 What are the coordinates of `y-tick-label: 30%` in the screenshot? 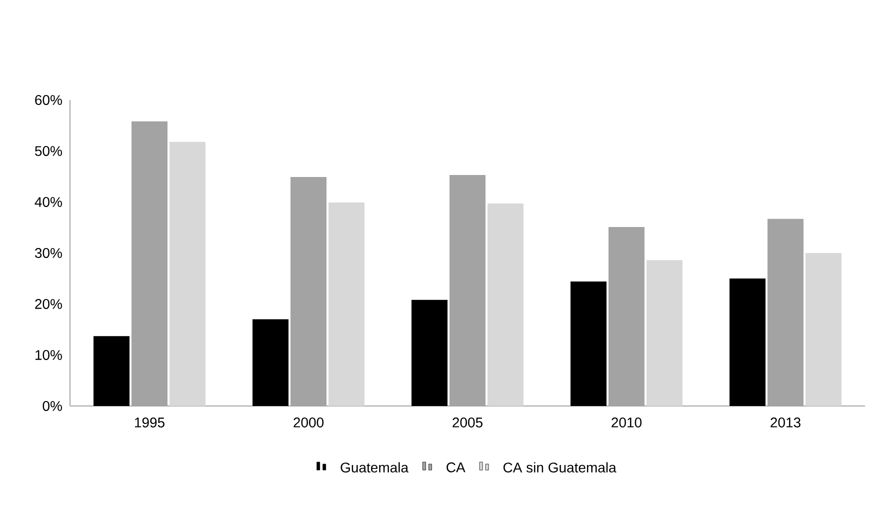 It's located at (48, 253).